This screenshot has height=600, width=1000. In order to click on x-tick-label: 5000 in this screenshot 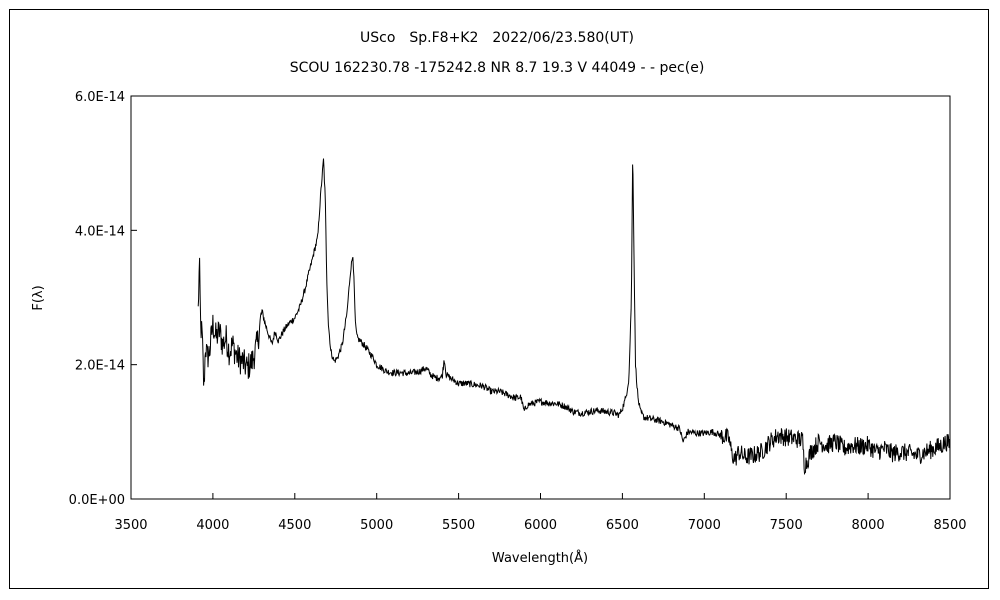, I will do `click(376, 525)`.